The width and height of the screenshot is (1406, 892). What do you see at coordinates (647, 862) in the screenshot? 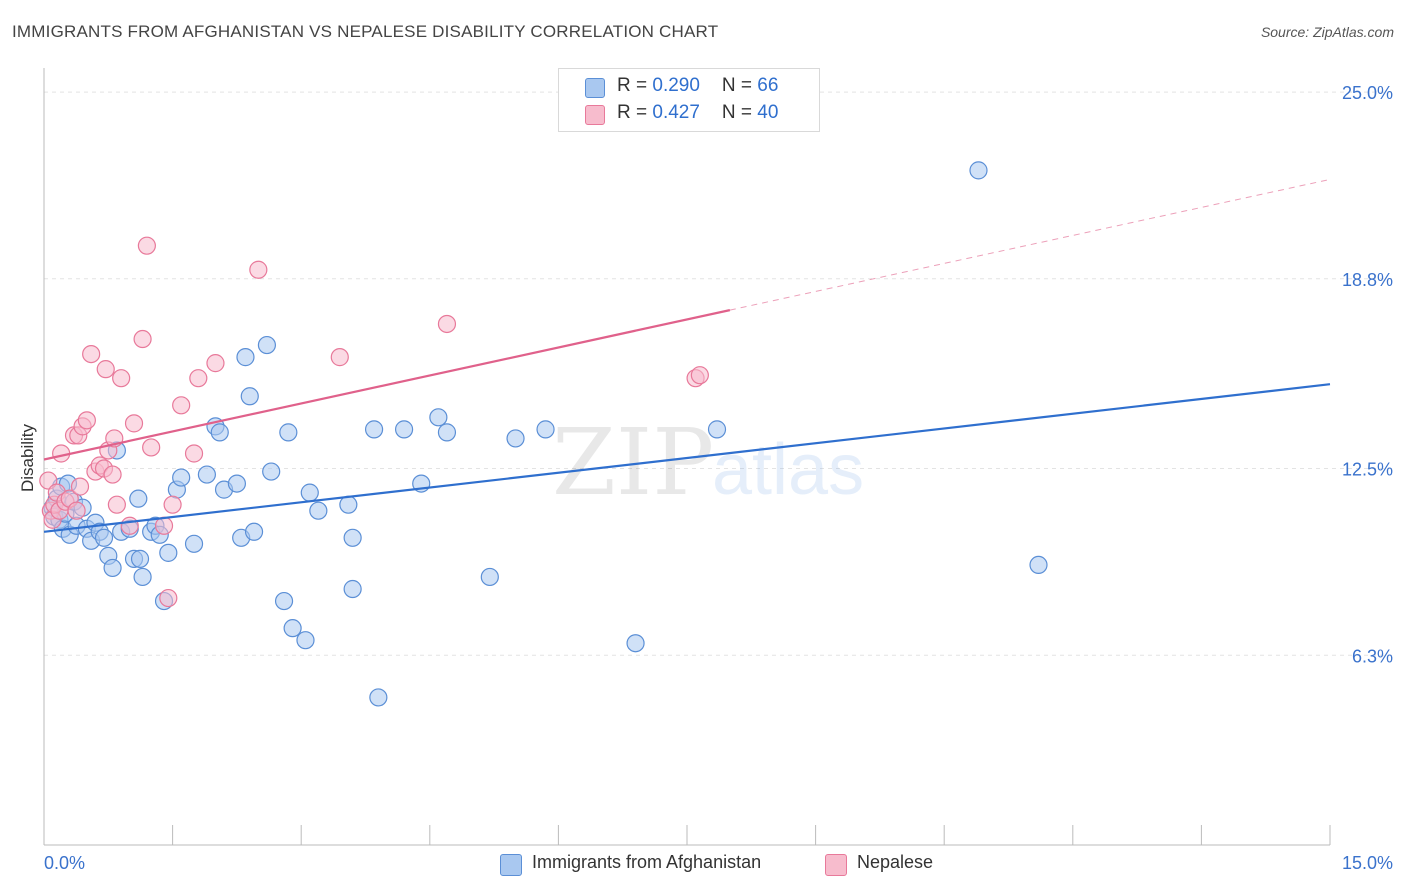
I see `legend-label: Immigrants from Afghanistan` at bounding box center [647, 862].